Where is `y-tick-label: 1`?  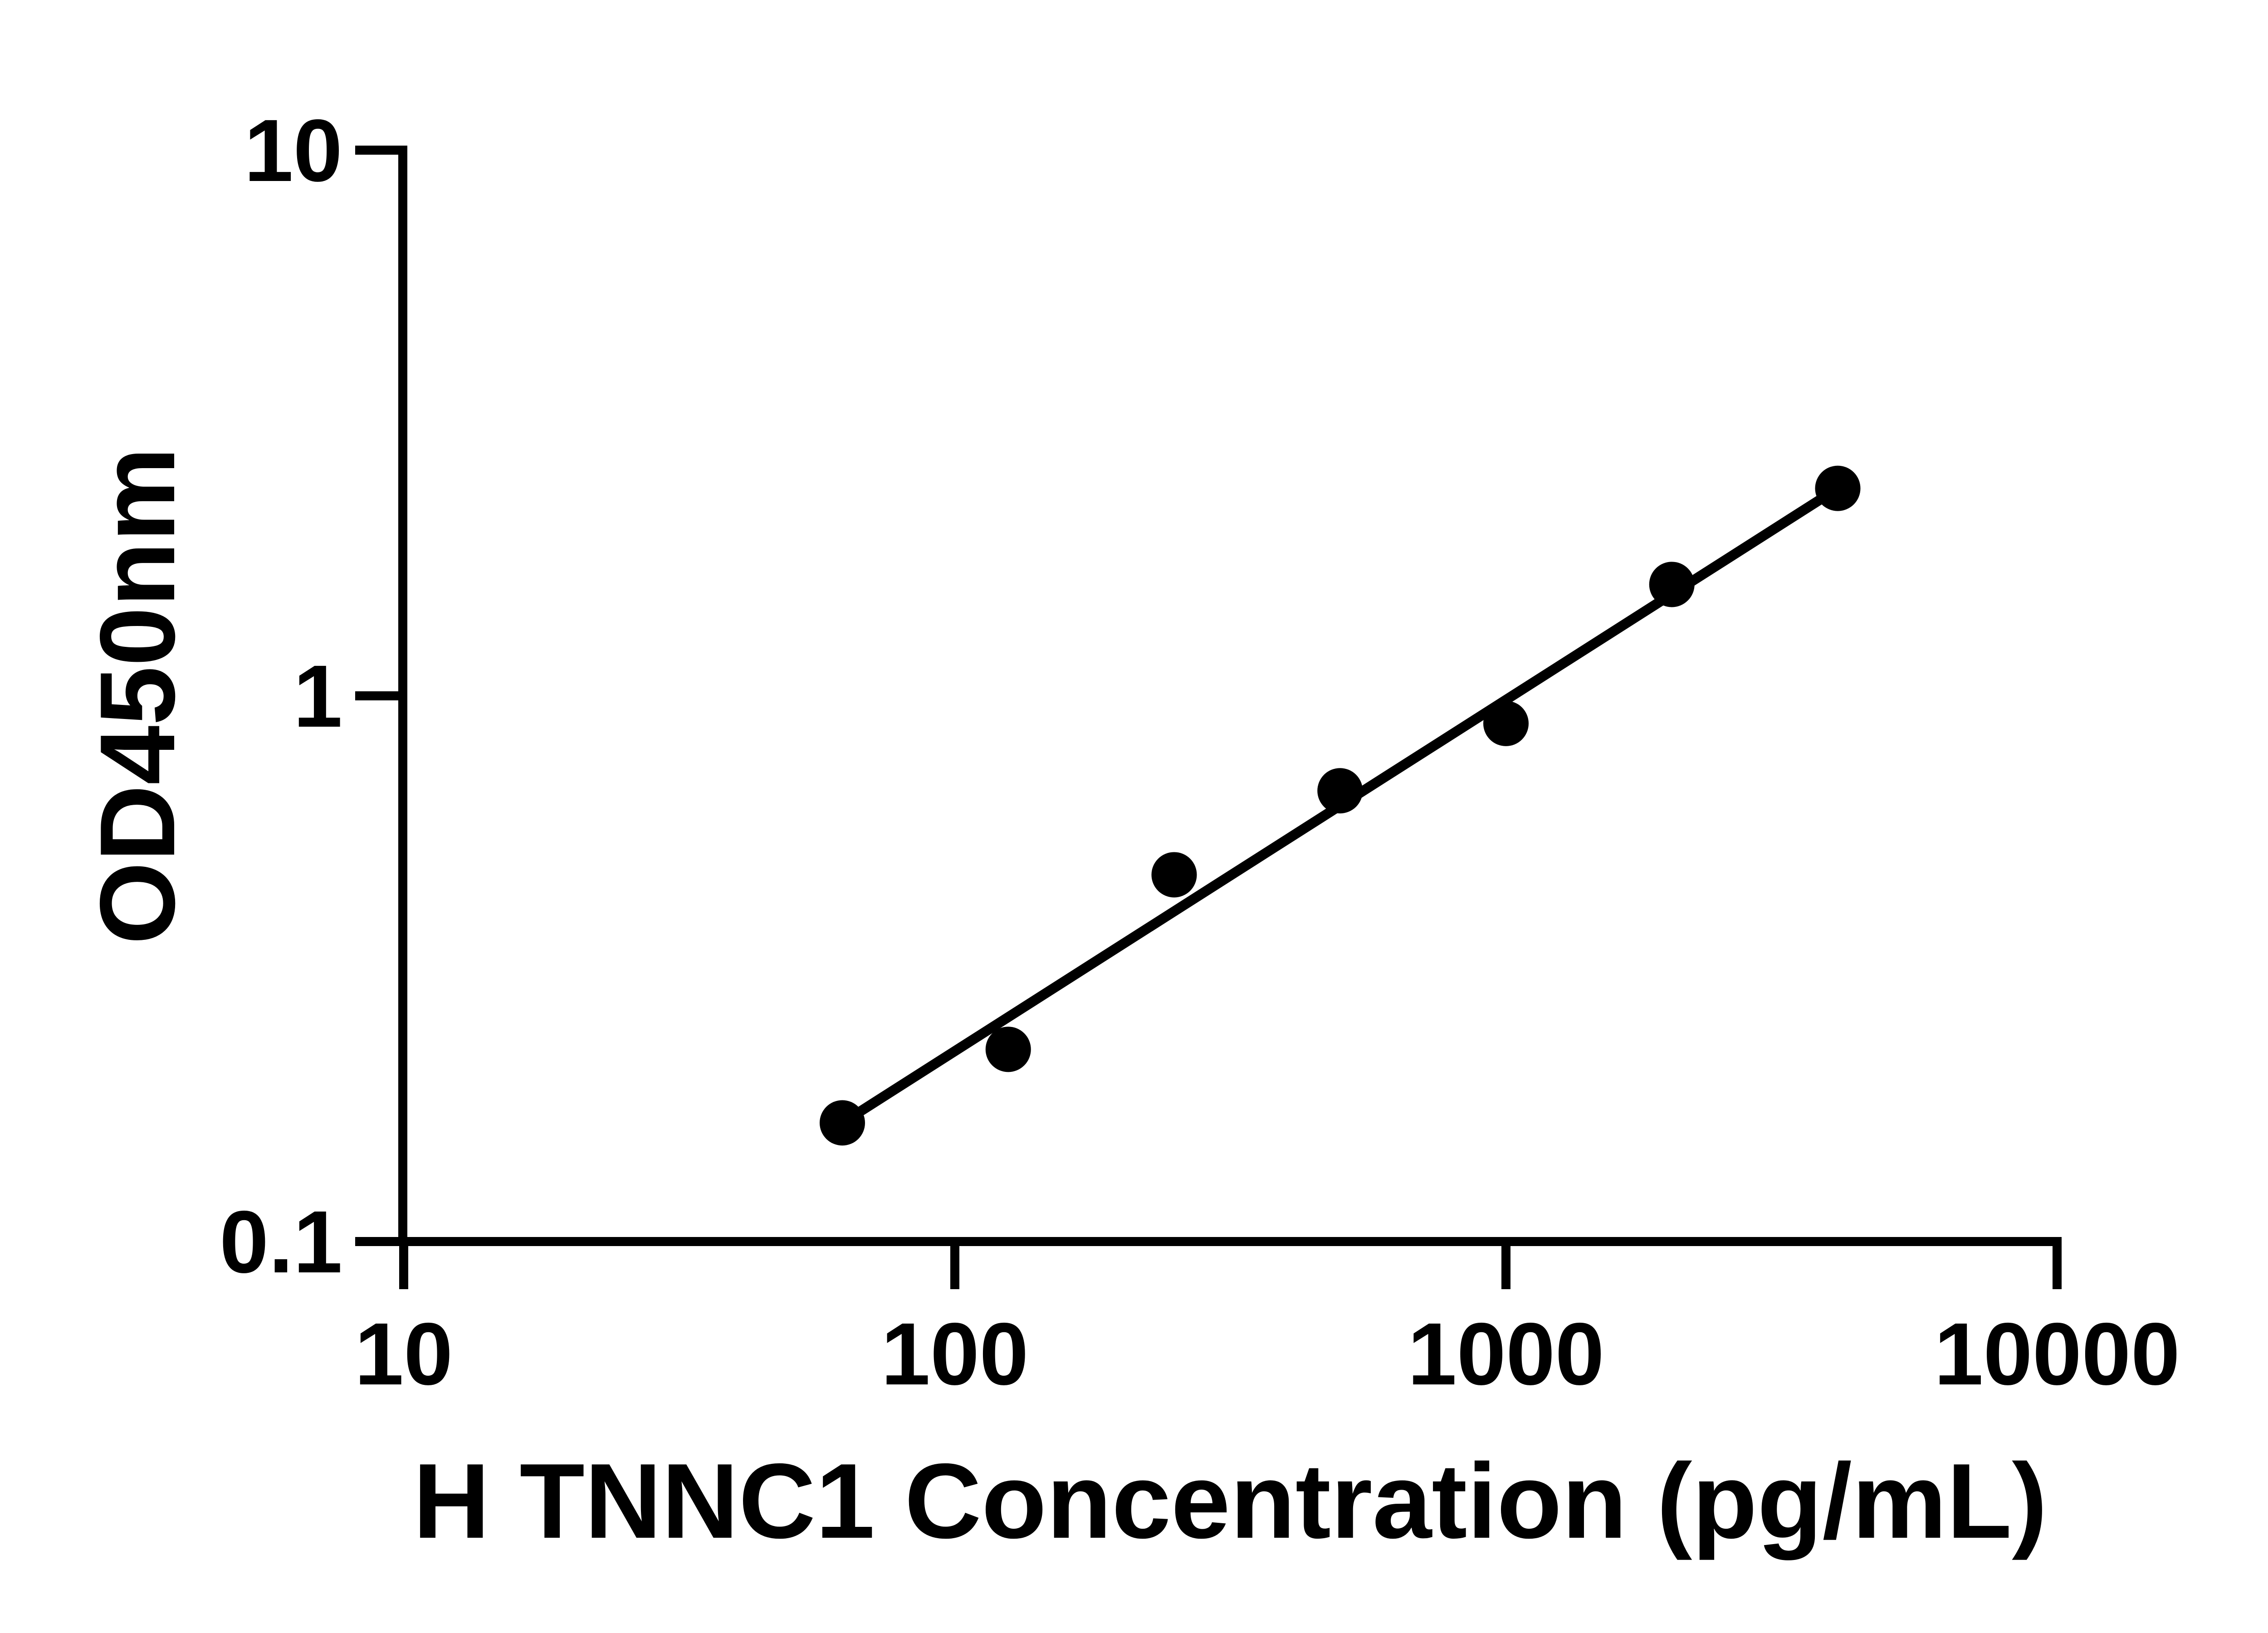
y-tick-label: 1 is located at coordinates (318, 696).